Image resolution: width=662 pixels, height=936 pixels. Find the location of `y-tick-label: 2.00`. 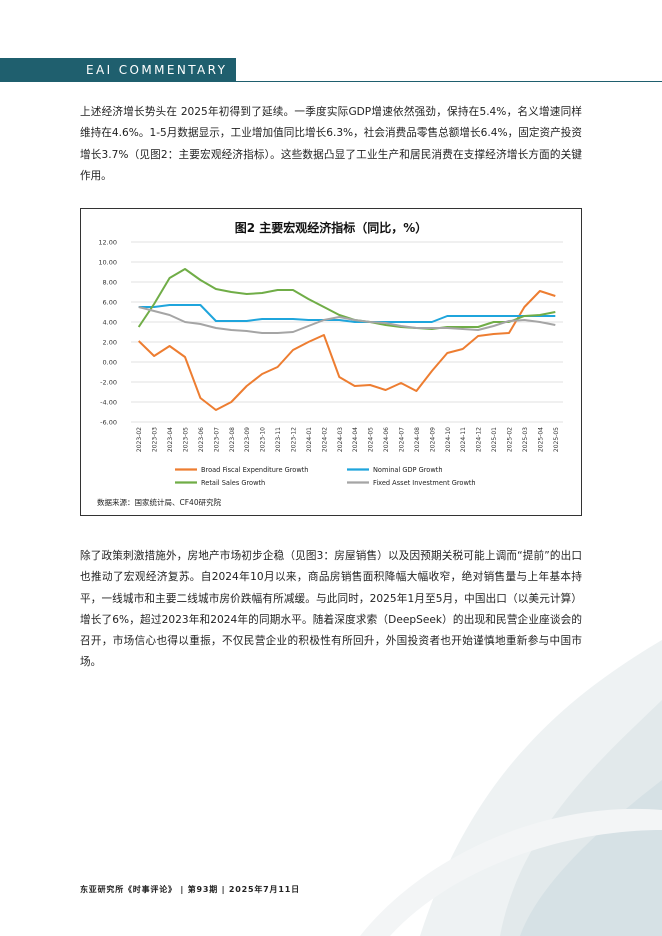

y-tick-label: 2.00 is located at coordinates (110, 343).